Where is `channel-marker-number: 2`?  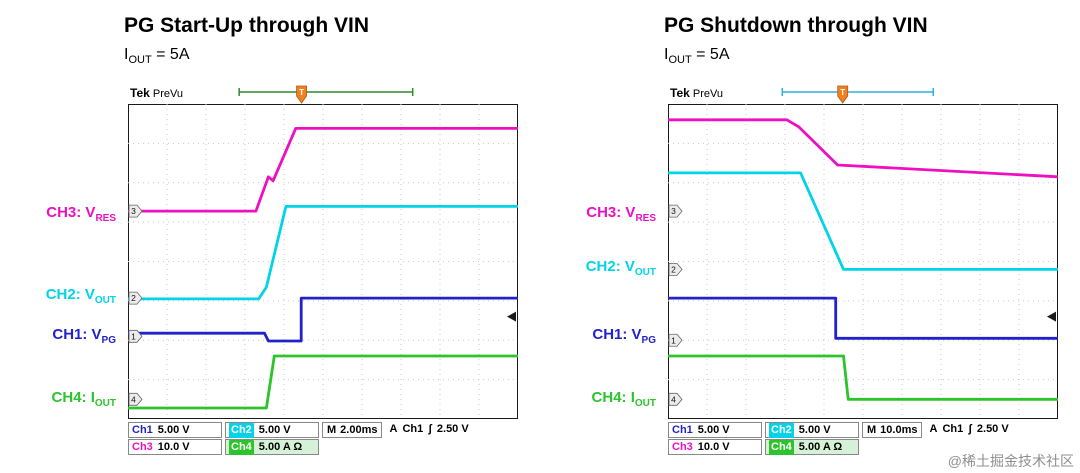 channel-marker-number: 2 is located at coordinates (673, 269).